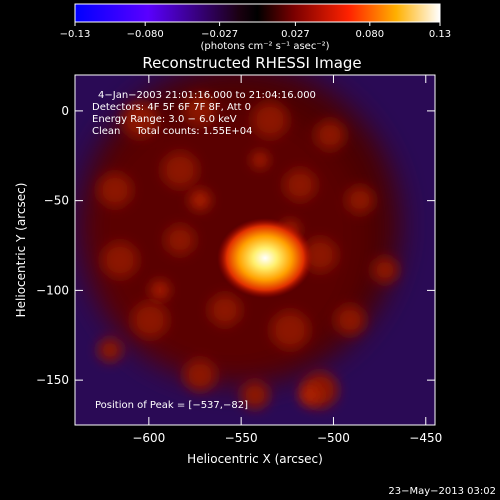 The height and width of the screenshot is (500, 500). Describe the element at coordinates (52, 380) in the screenshot. I see `y-tick-label: −150` at that location.